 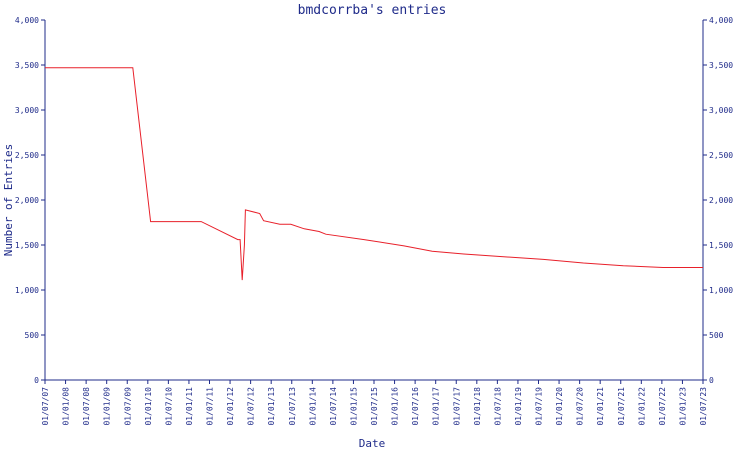 What do you see at coordinates (27, 155) in the screenshot?
I see `y-tick-label-left: 2,500` at bounding box center [27, 155].